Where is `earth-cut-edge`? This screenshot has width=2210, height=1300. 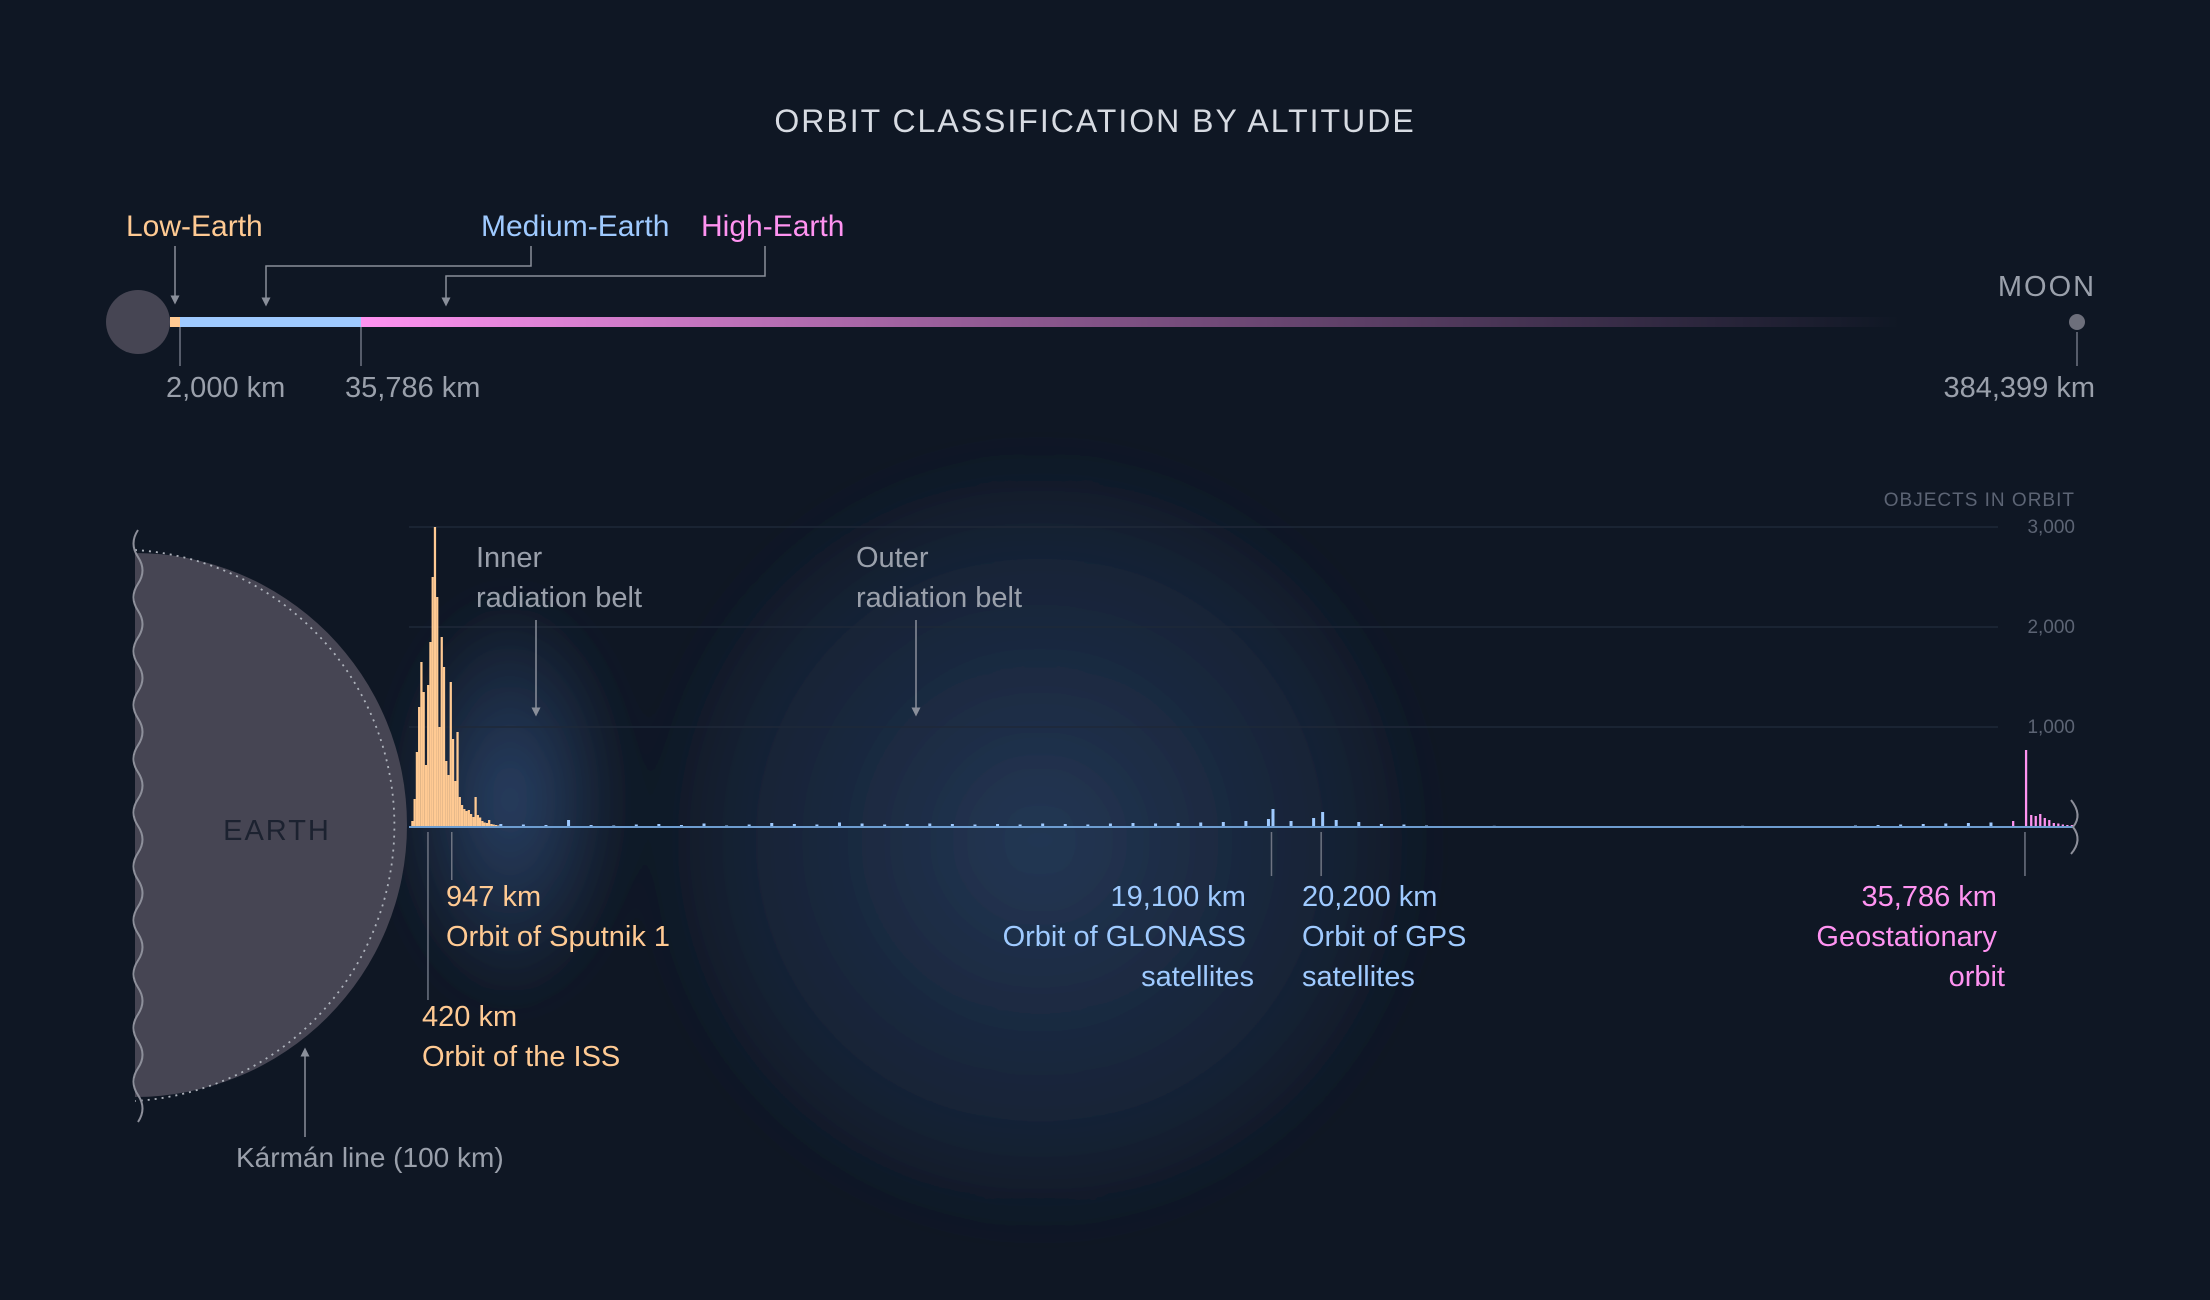 earth-cut-edge is located at coordinates (138, 826).